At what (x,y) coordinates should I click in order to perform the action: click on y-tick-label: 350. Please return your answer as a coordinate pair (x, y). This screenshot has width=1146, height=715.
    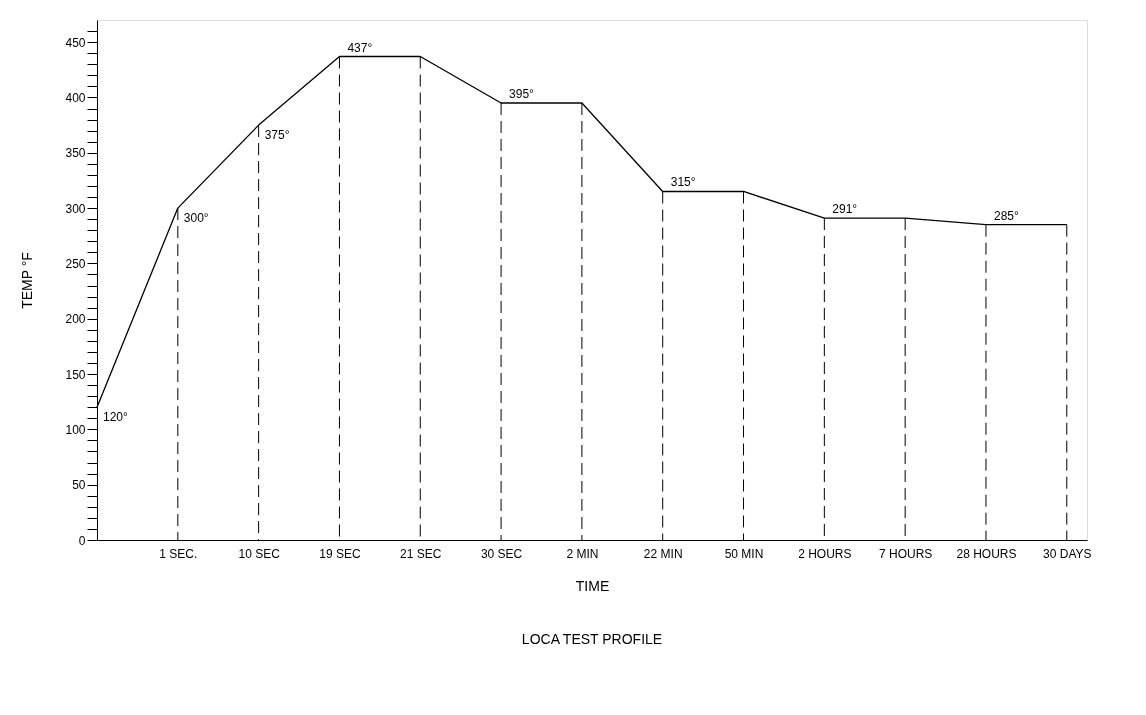
    Looking at the image, I should click on (75, 153).